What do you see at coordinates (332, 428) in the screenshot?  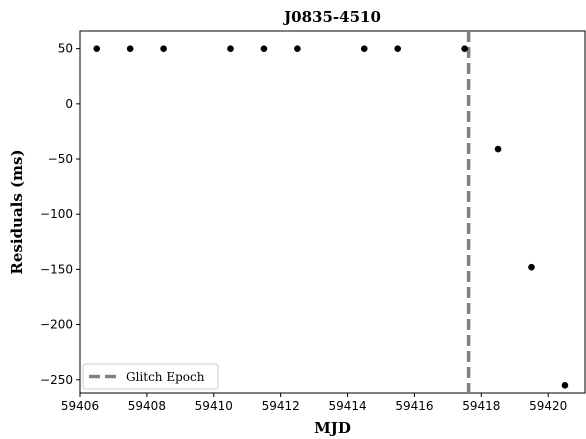 I see `x-axis-label: MJD` at bounding box center [332, 428].